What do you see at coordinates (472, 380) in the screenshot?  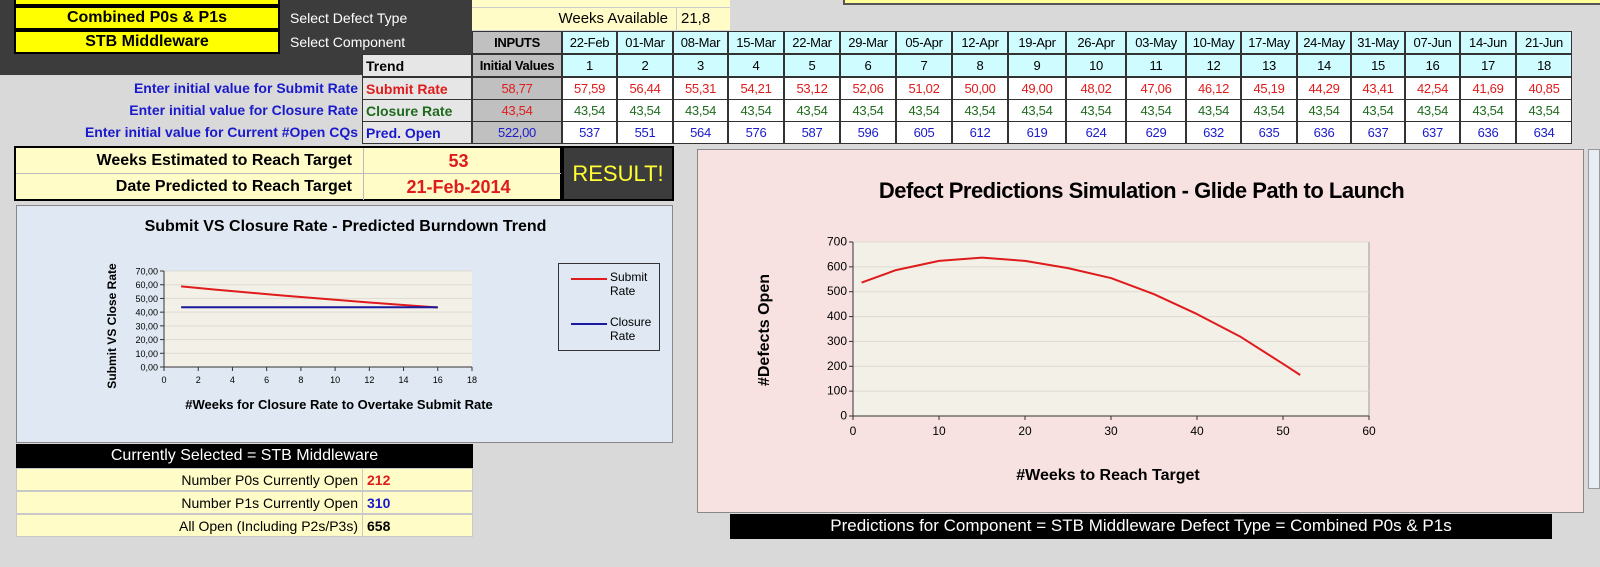 I see `svg-text: 18` at bounding box center [472, 380].